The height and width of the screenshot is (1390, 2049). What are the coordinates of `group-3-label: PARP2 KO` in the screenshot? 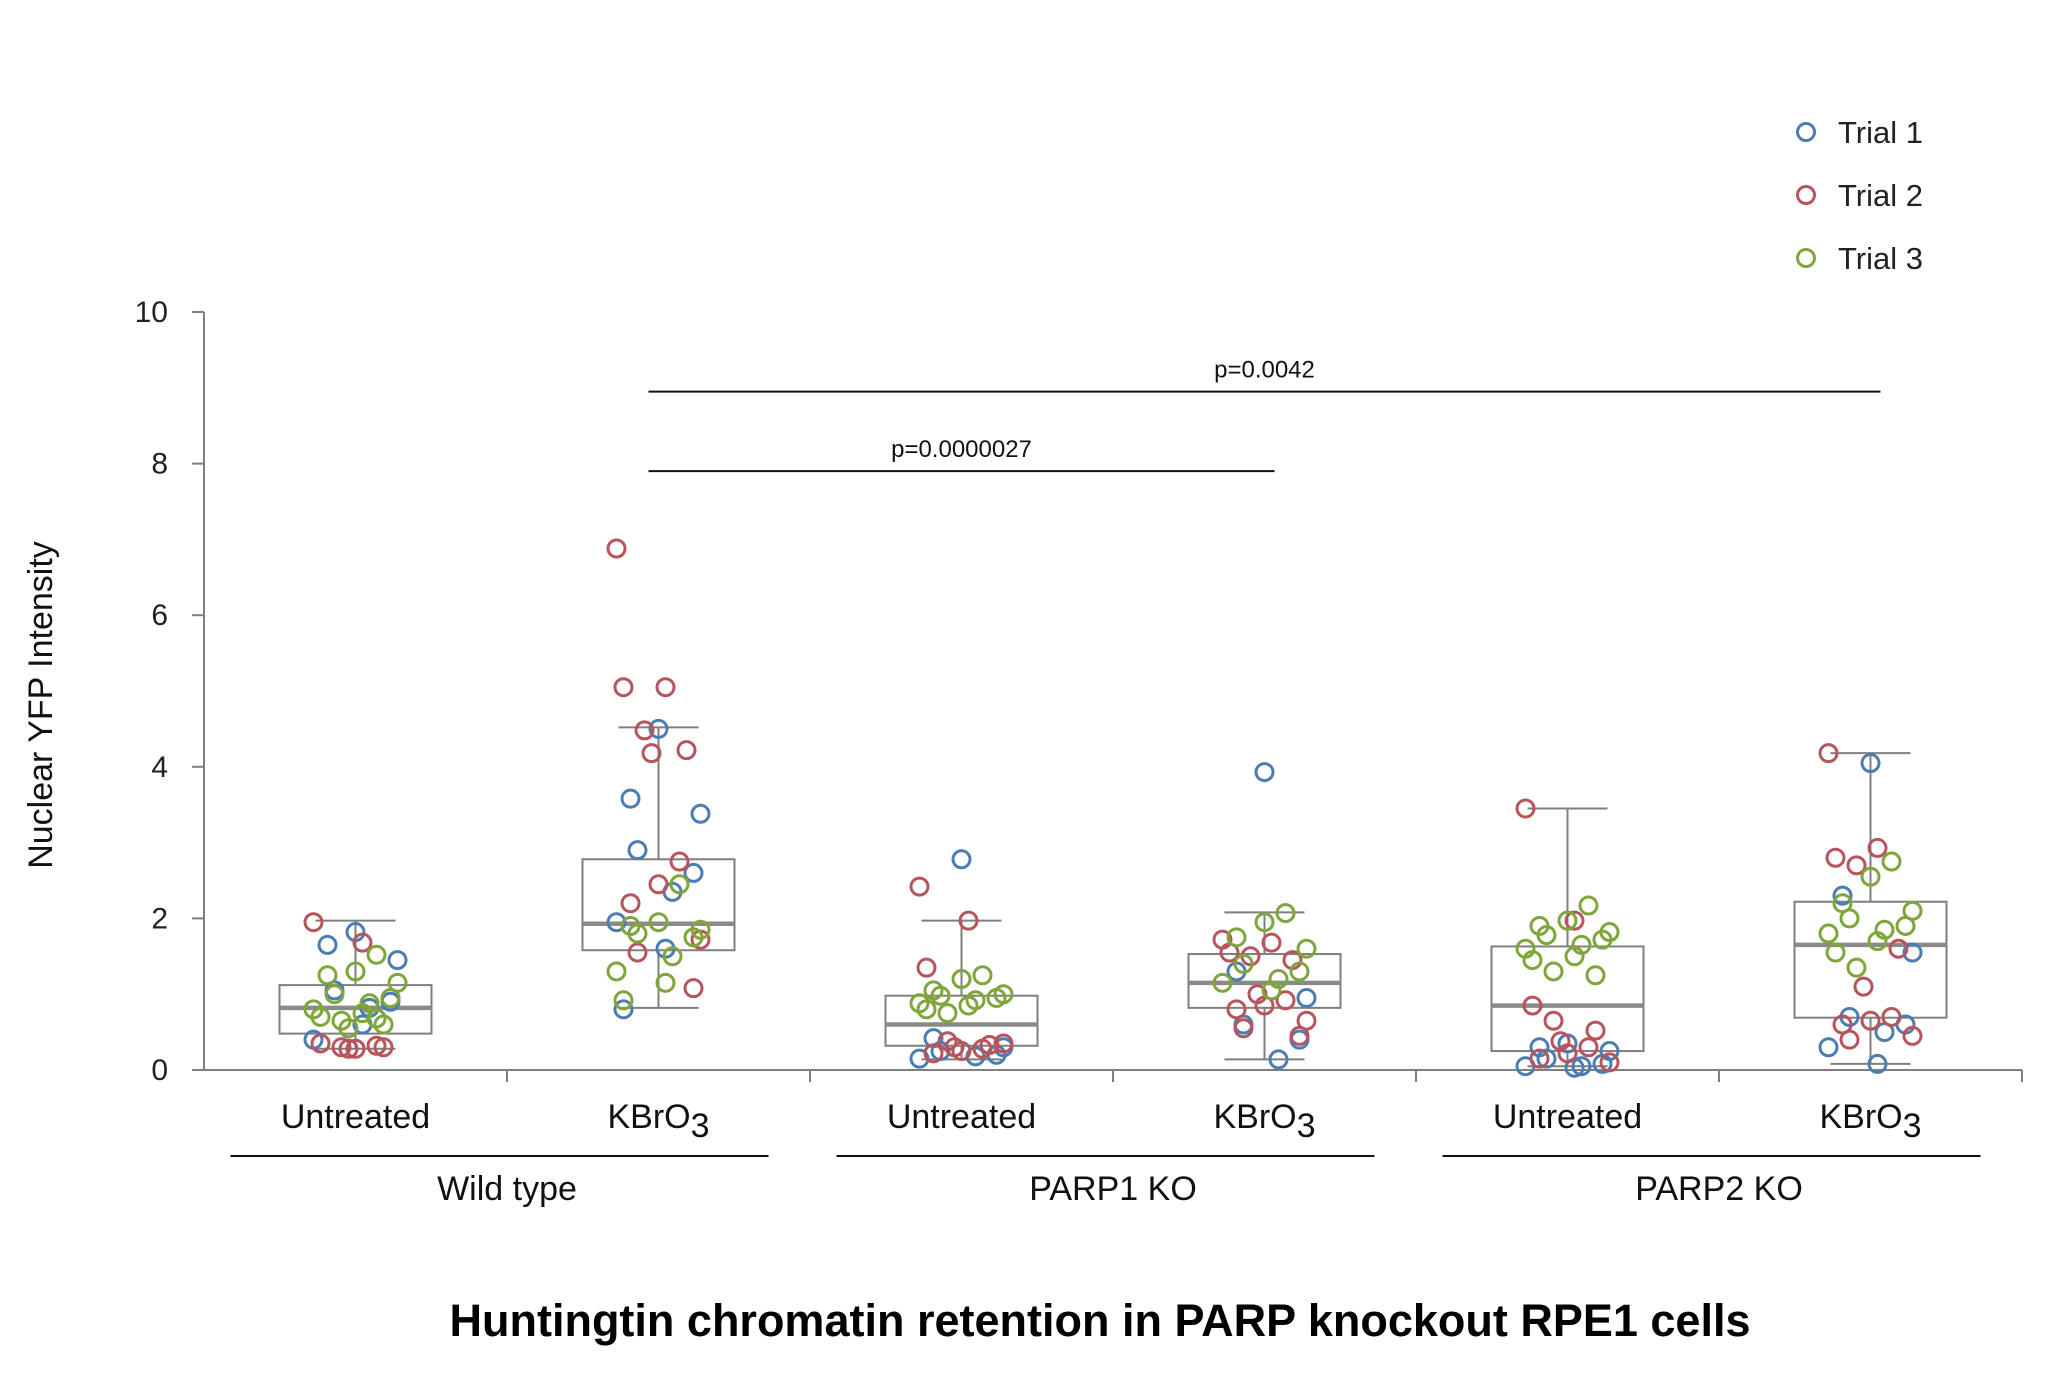 It's located at (1719, 1189).